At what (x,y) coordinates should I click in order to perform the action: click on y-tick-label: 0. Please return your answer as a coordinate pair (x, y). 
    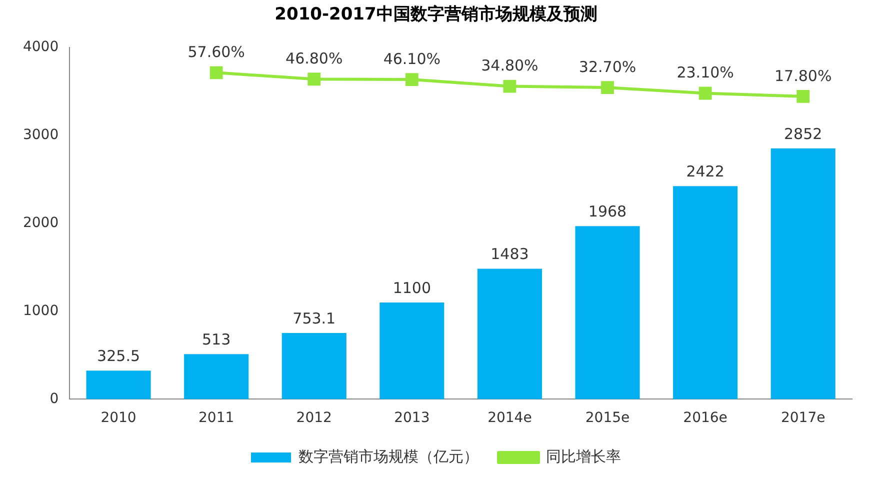
    Looking at the image, I should click on (54, 398).